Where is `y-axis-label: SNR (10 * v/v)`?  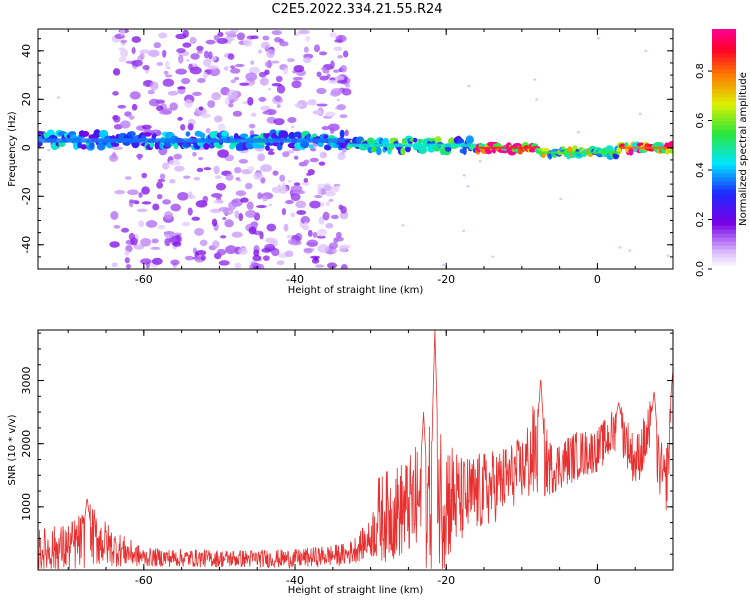 y-axis-label: SNR (10 * v/v) is located at coordinates (12, 449).